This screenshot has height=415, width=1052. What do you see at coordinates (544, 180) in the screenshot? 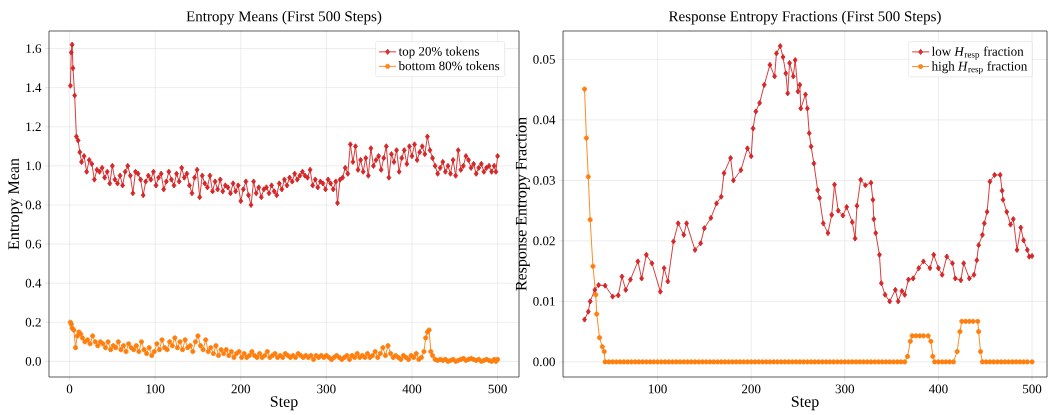
I see `y-tick-label: 0.03` at bounding box center [544, 180].